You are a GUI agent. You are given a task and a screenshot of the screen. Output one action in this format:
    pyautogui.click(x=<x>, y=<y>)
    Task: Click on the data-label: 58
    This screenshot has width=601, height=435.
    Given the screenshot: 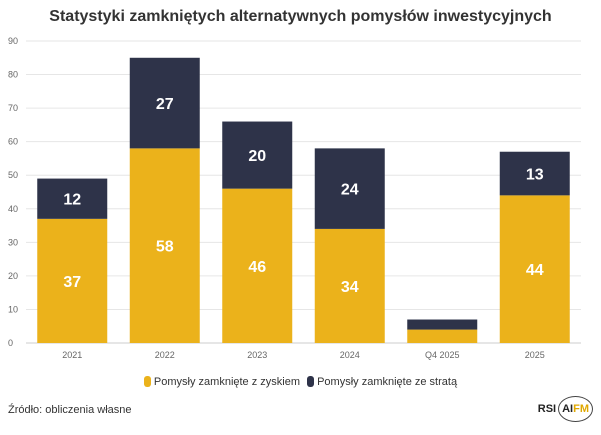 What is the action you would take?
    pyautogui.click(x=165, y=247)
    